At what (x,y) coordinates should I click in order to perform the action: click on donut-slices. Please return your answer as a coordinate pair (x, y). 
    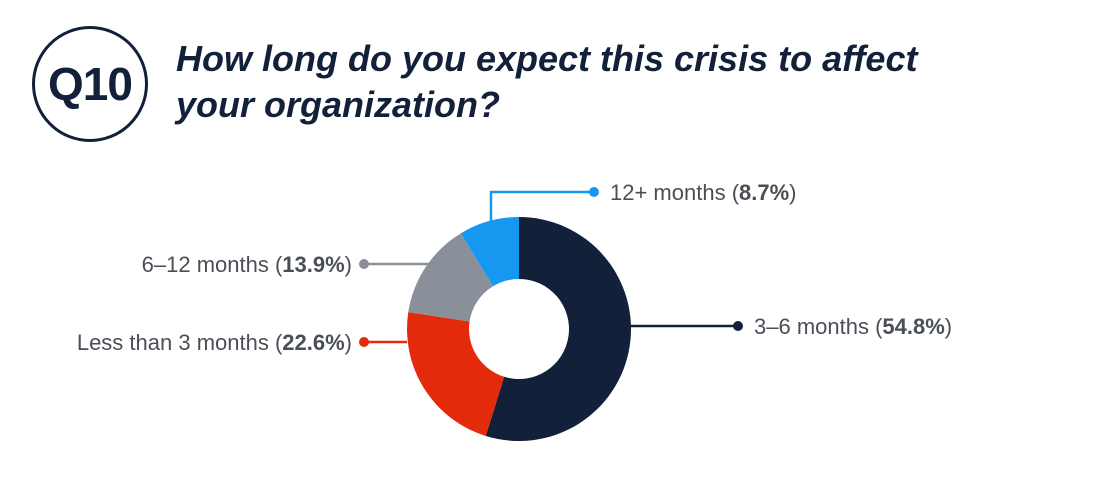
    Looking at the image, I should click on (519, 329).